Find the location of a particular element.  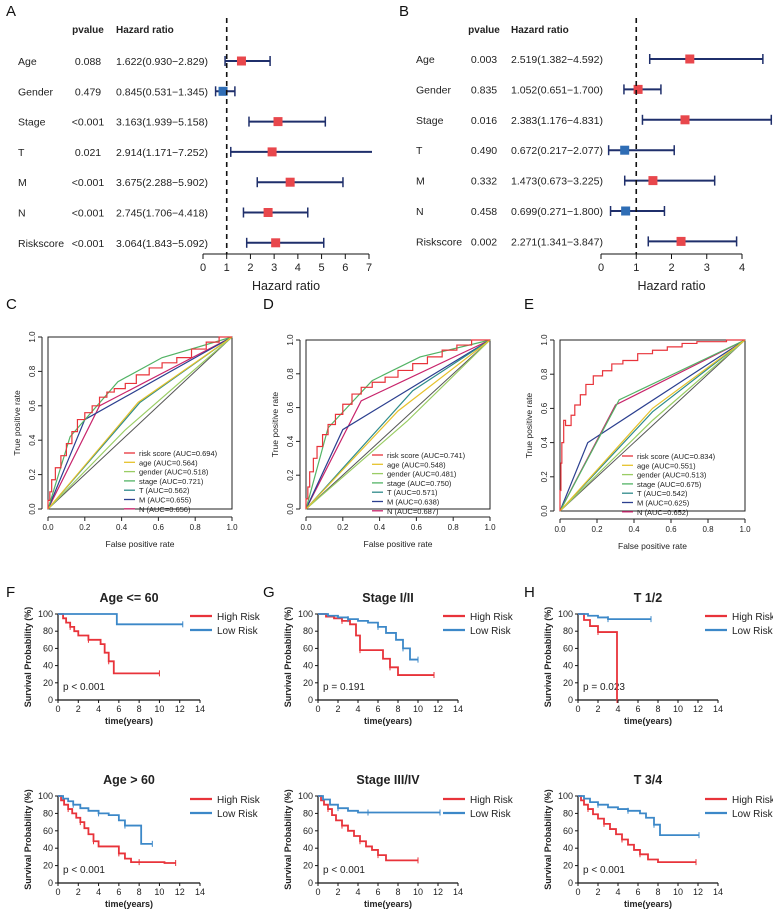

forest-row-hazard-ratio-text: 2.383(1.176−4.831) is located at coordinates (557, 121).